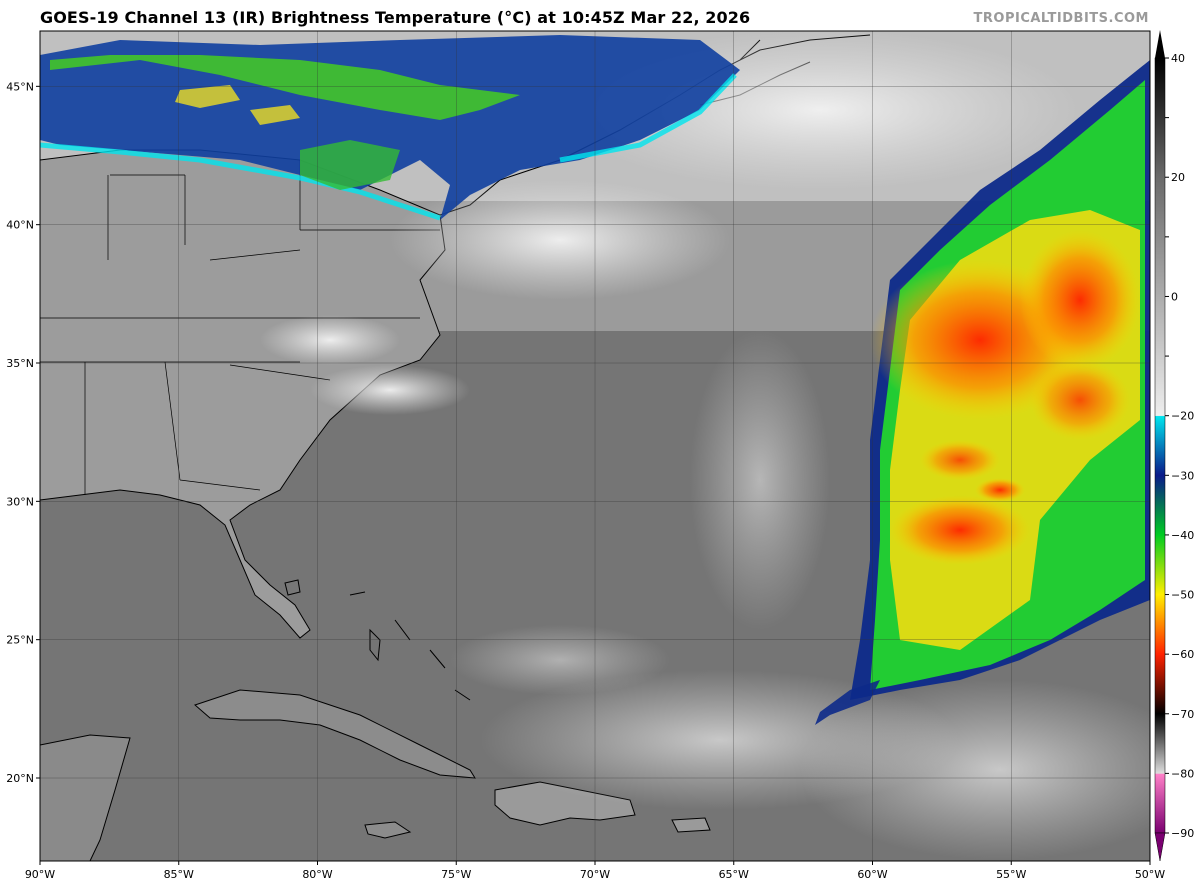  I want to click on longitude-tick-label: 65°W, so click(734, 874).